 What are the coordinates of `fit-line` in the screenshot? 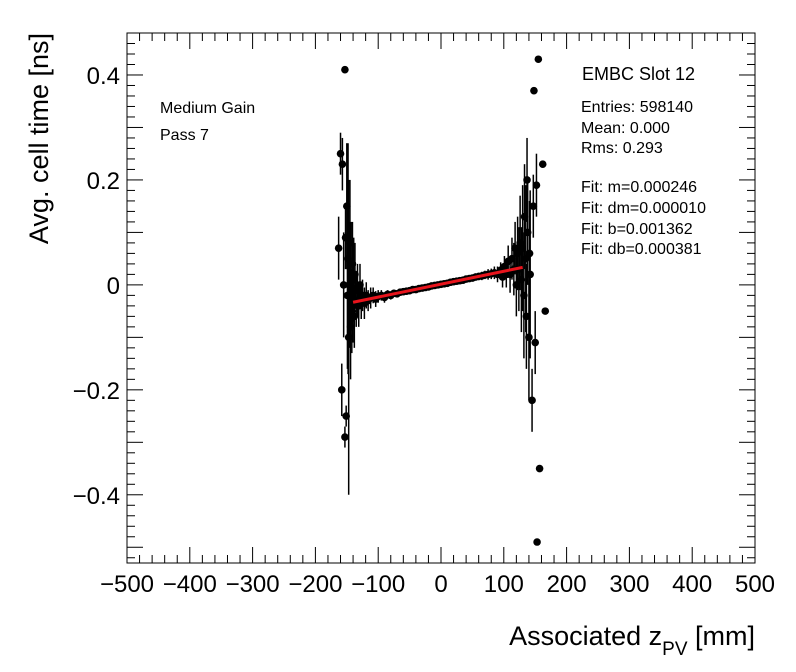 It's located at (437, 284).